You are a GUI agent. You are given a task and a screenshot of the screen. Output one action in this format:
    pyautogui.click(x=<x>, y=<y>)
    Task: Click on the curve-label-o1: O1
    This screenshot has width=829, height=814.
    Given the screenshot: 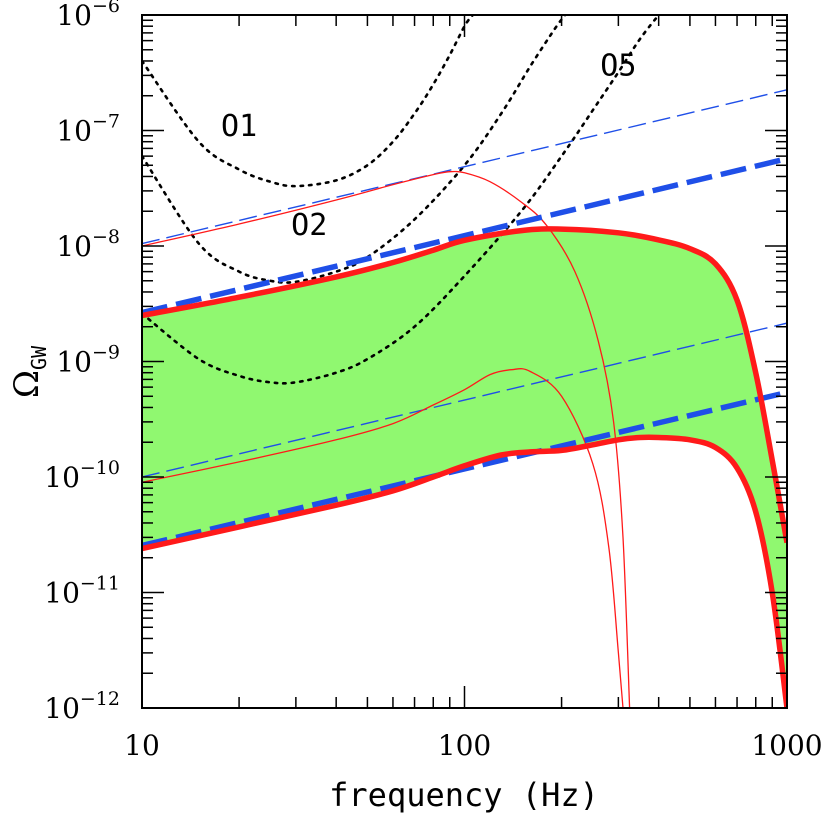 What is the action you would take?
    pyautogui.click(x=239, y=126)
    